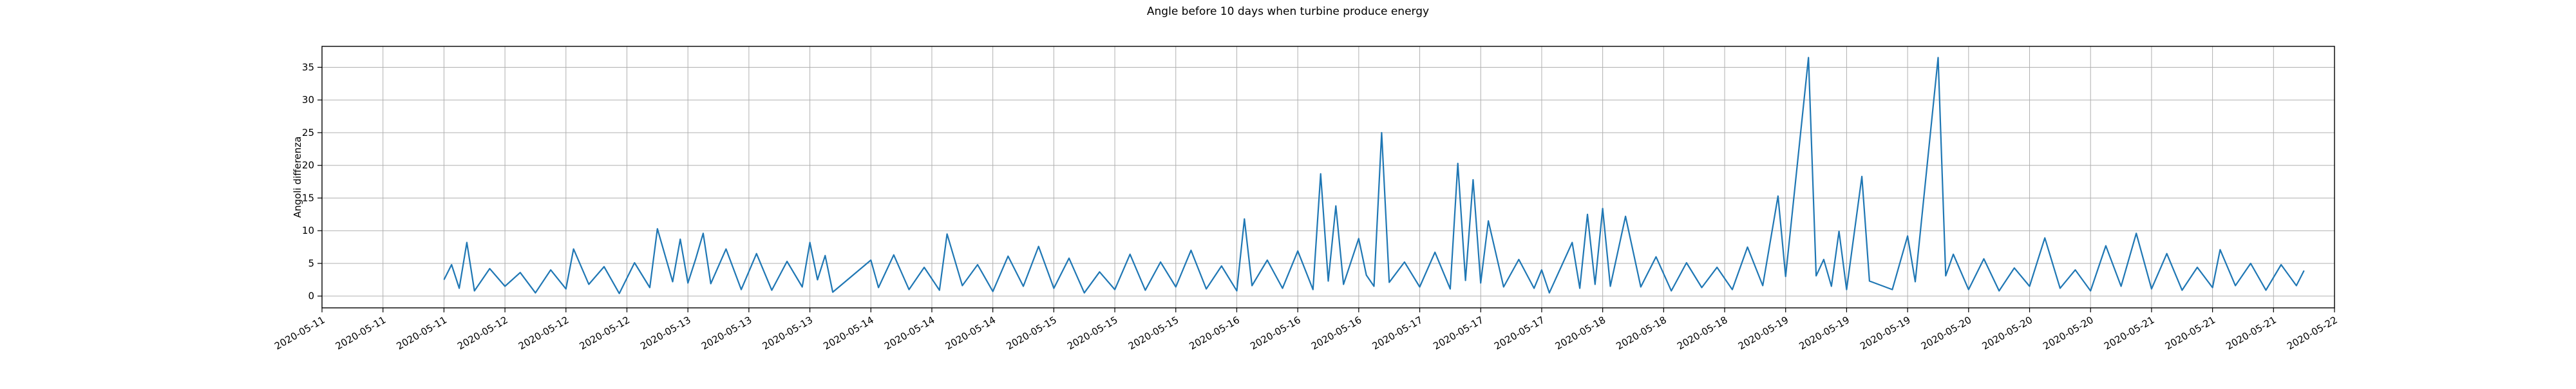  Describe the element at coordinates (2312, 333) in the screenshot. I see `x-tick-label: 2020-05-22` at that location.